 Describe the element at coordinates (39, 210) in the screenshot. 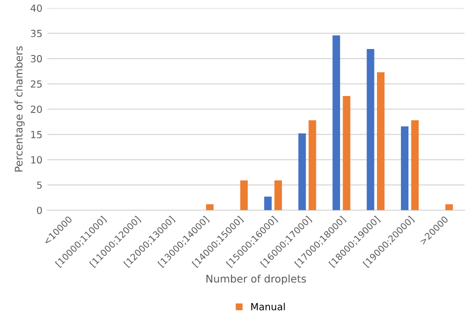

I see `y-tick-label: 0` at that location.